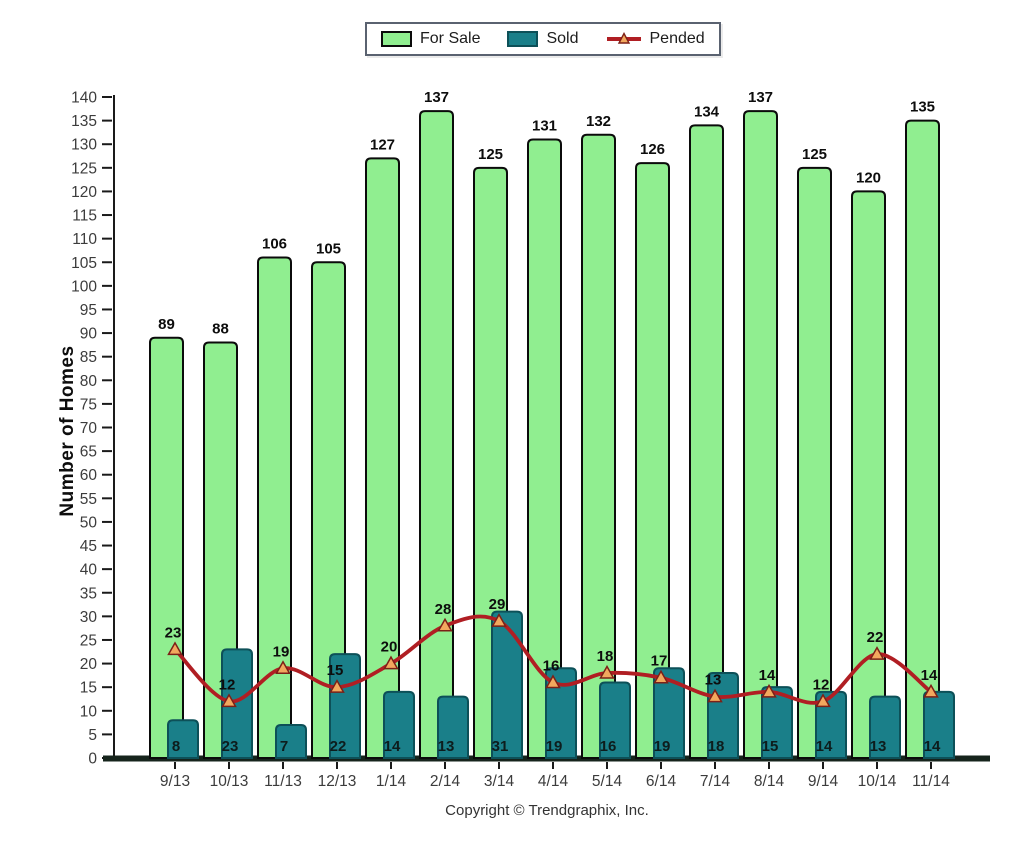 The image size is (1024, 853). I want to click on svg-text: 115, so click(84, 216).